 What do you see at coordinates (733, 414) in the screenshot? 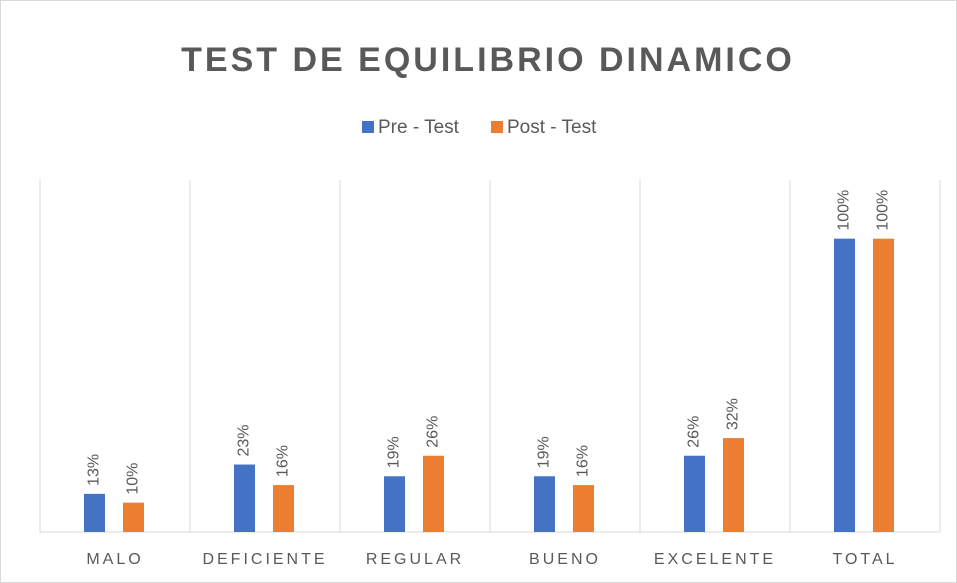
I see `data-label: 32%` at bounding box center [733, 414].